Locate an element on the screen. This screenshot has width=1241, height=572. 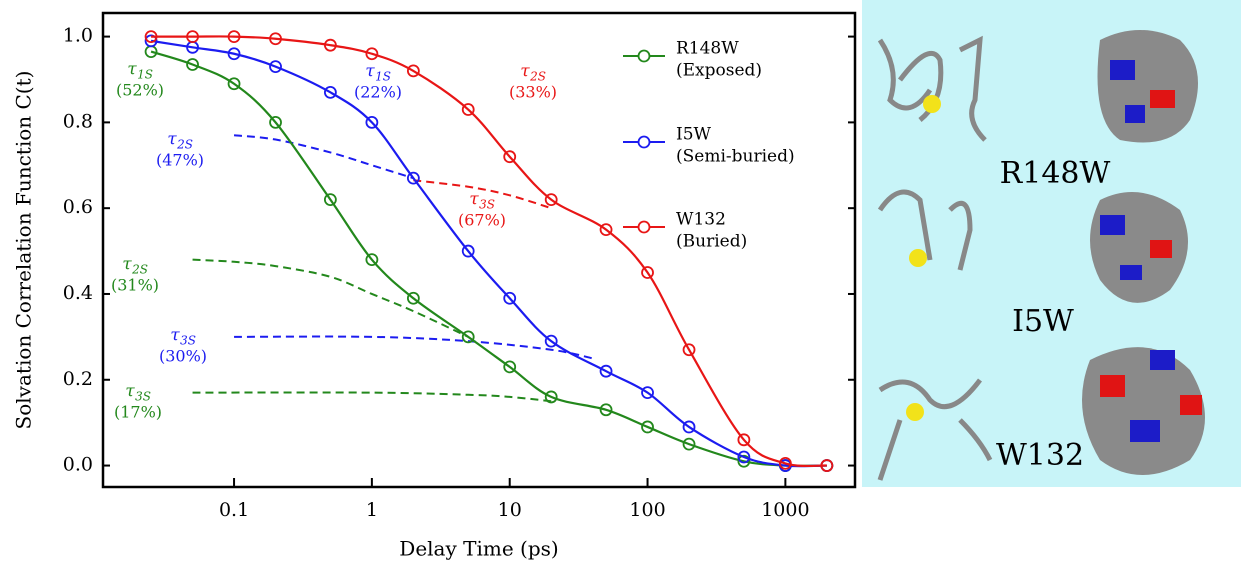
annotation-text: (22%) is located at coordinates (378, 92).